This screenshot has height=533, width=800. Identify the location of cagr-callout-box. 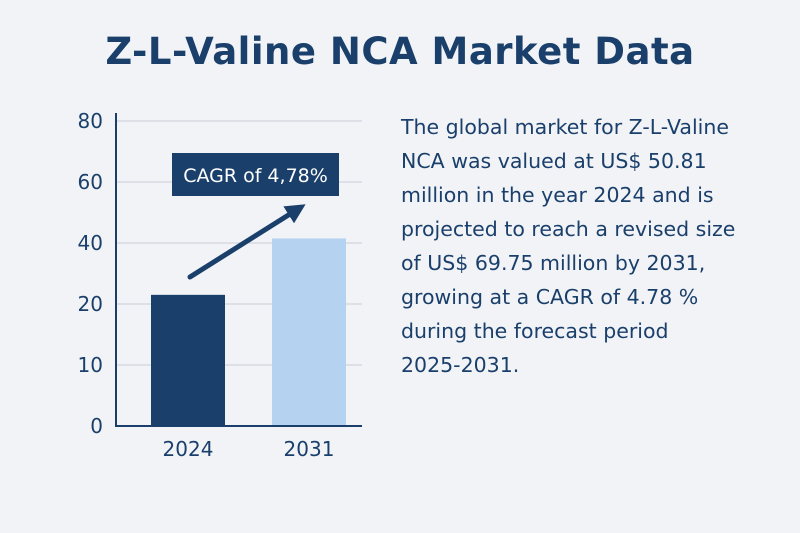
(255, 174).